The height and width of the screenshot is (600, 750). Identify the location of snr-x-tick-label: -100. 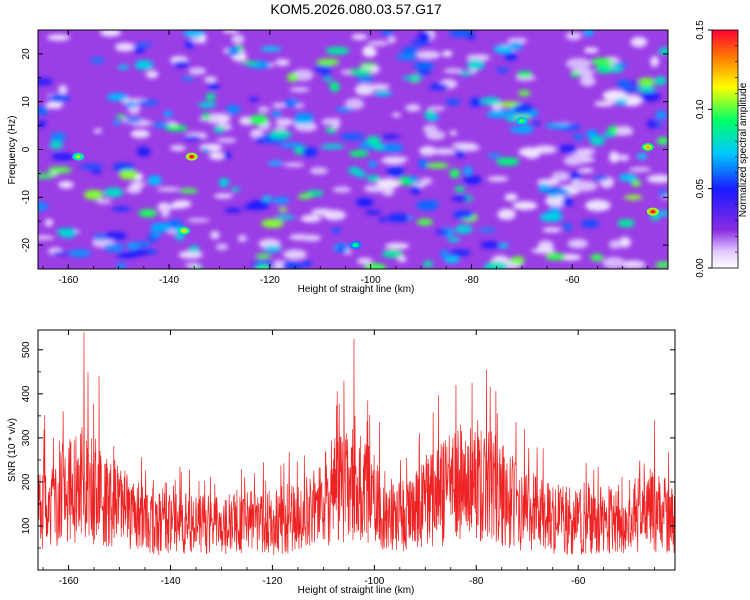
(374, 581).